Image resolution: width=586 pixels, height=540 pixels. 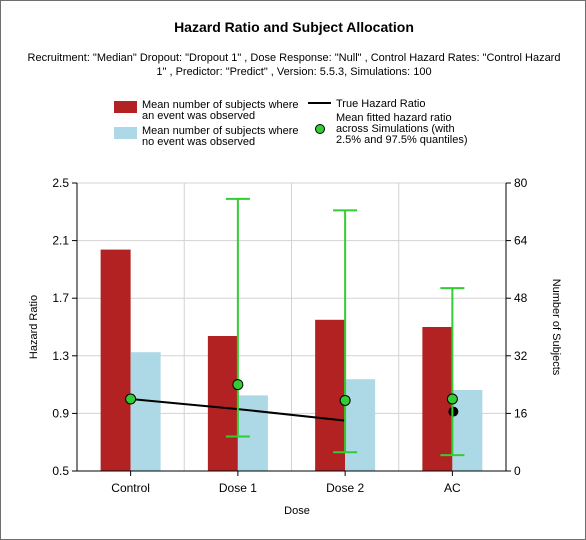 I want to click on y-axis-left-title: Hazard Ratio, so click(x=34, y=327).